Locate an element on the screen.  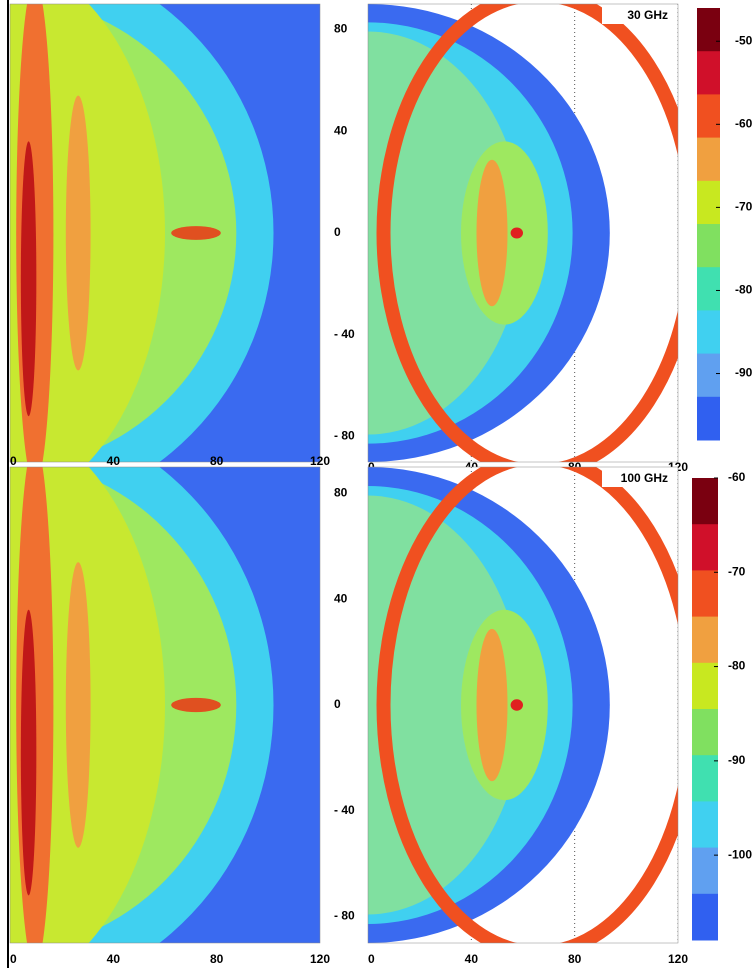
colorbar-tick-label: -50 is located at coordinates (743, 40).